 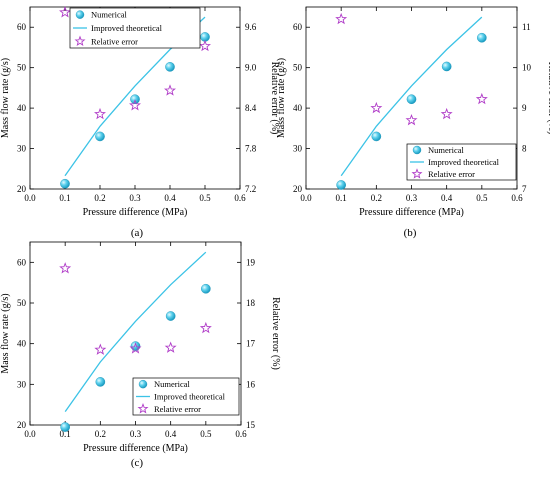 I want to click on y-right-tick-label: 7.8, so click(x=251, y=149).